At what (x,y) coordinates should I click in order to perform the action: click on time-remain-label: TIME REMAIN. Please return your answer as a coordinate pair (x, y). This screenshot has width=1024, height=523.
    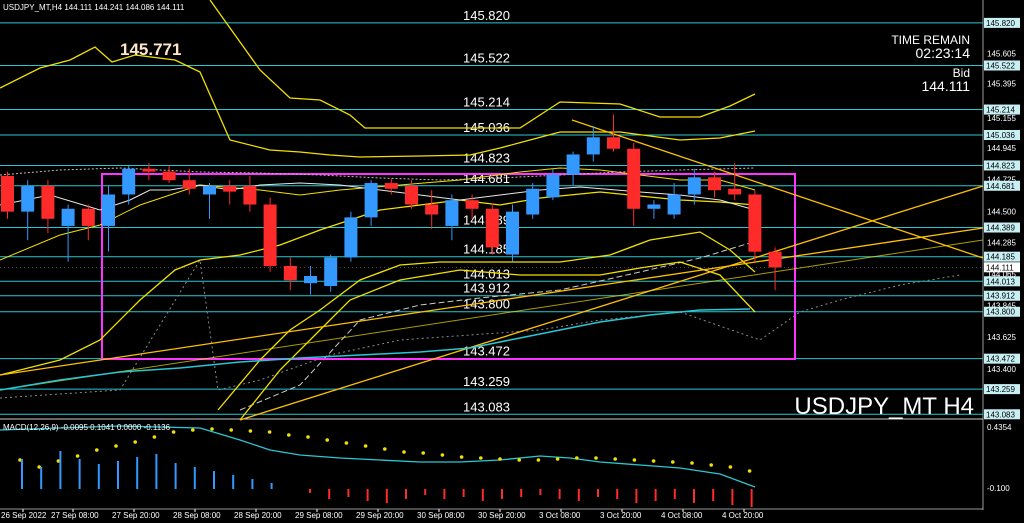
    Looking at the image, I should click on (930, 40).